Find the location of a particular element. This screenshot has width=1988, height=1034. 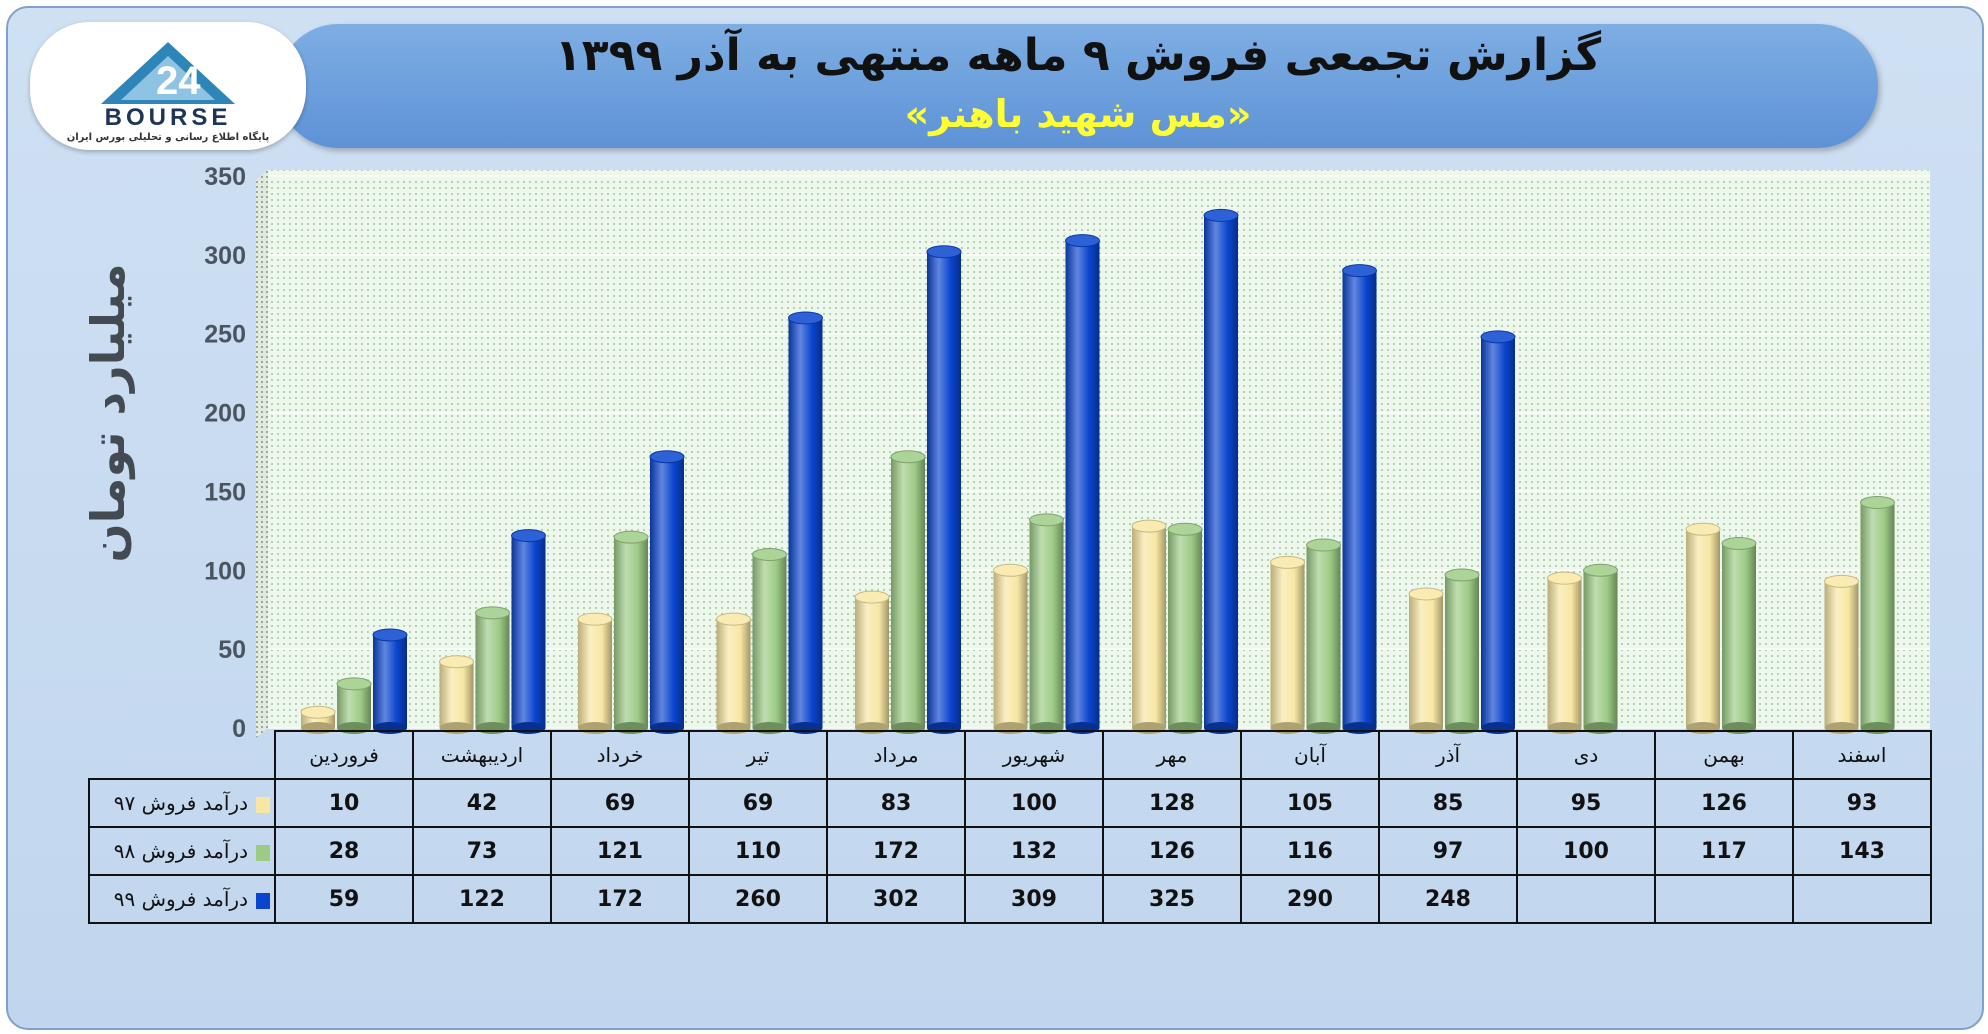

legend-label: درآمد فروش ۹۸ is located at coordinates (180, 851).